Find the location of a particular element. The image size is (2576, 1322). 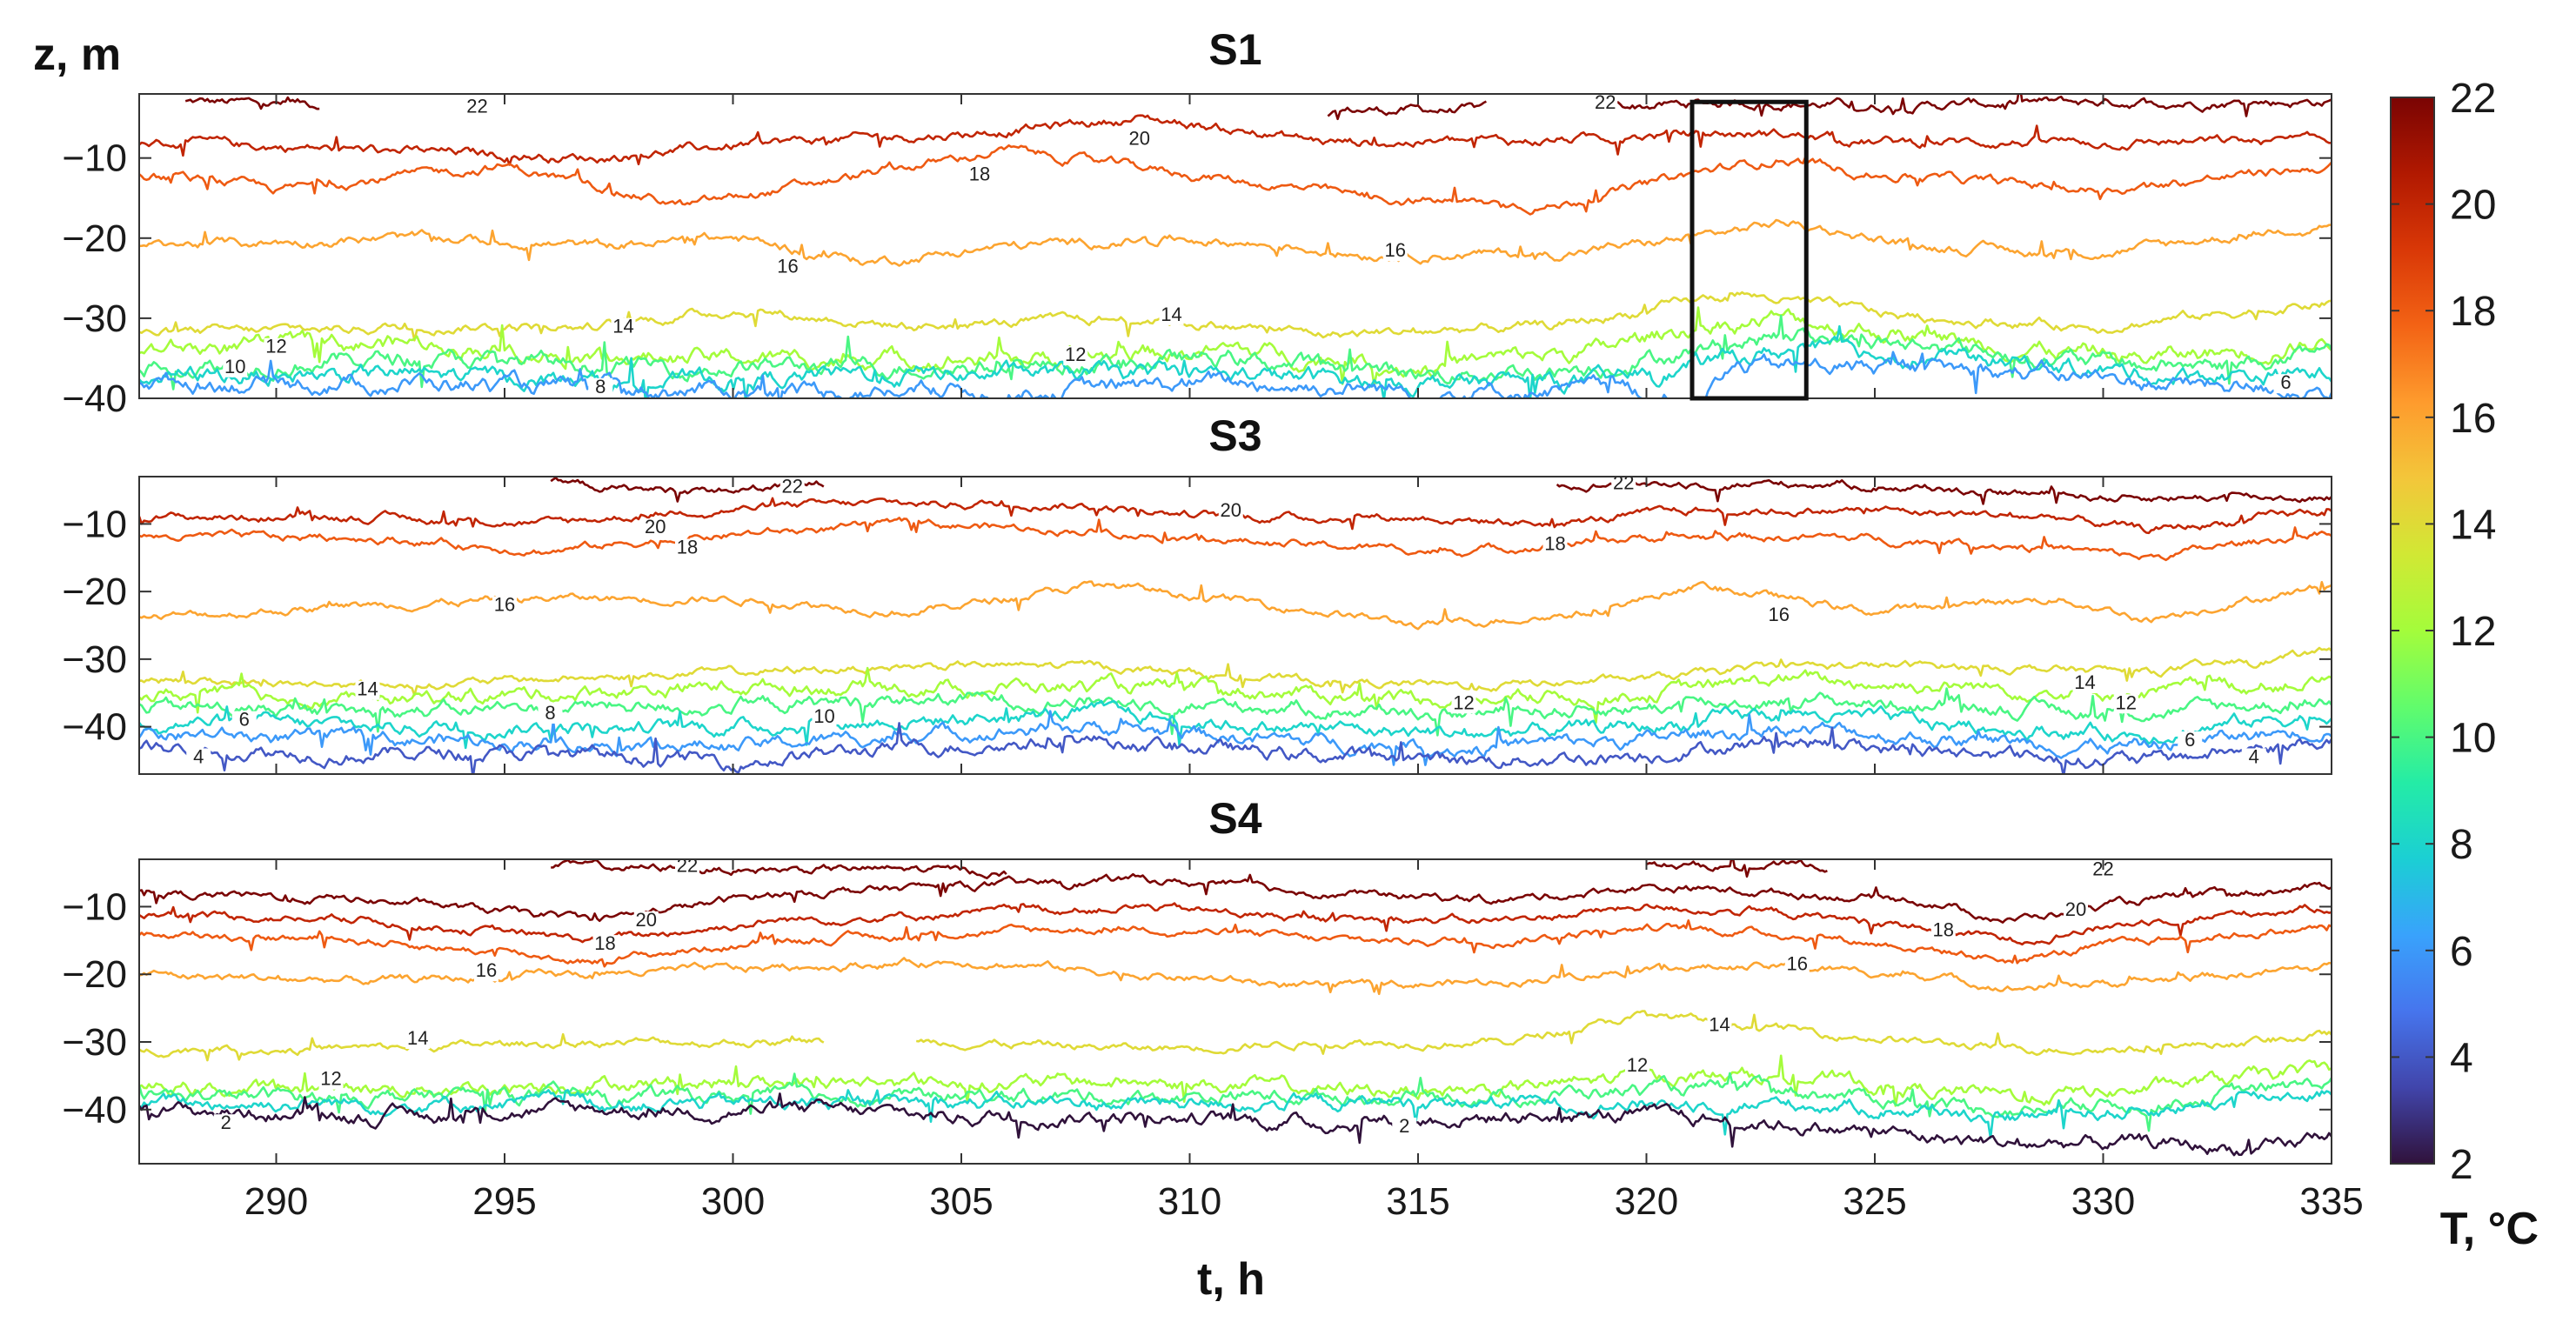

panel-title: S1 is located at coordinates (1234, 49).